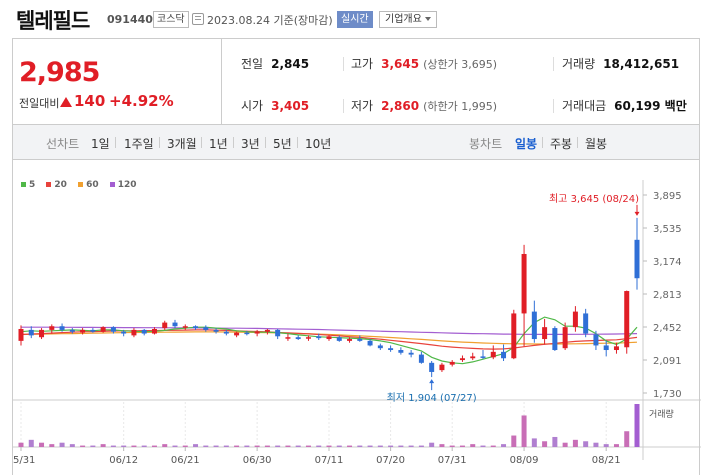  I want to click on period-3y: 3년, so click(250, 144).